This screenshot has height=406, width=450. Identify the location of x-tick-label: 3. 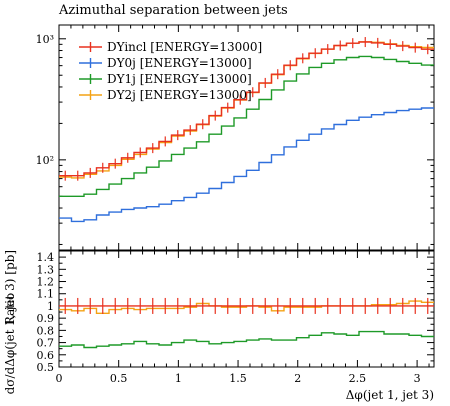
(417, 378).